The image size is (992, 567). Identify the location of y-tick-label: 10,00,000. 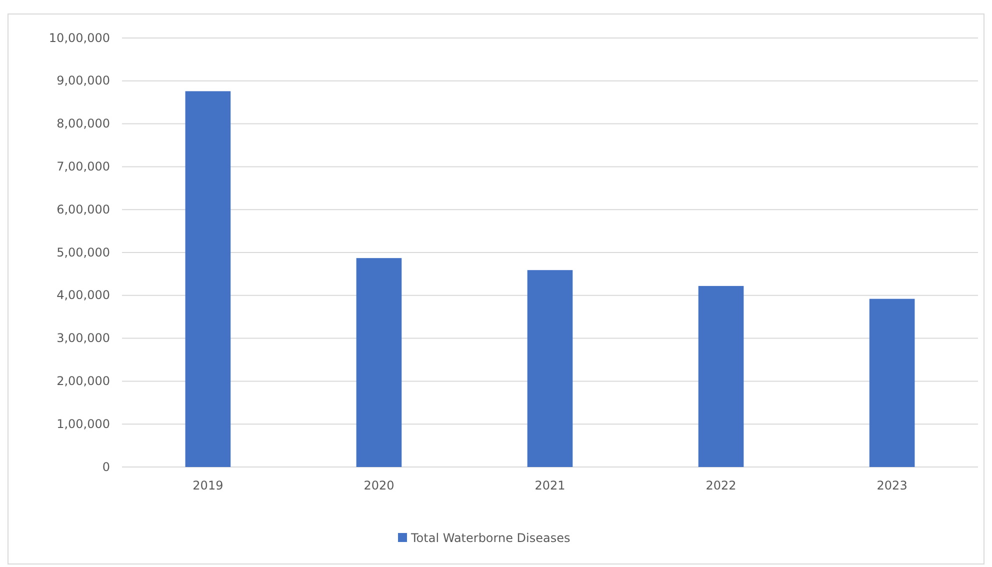
(79, 37).